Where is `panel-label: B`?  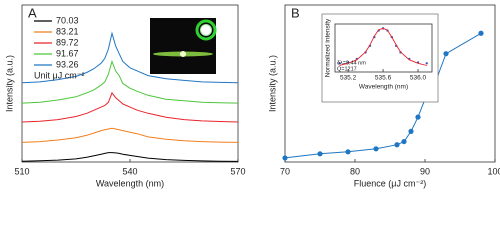 panel-label: B is located at coordinates (295, 12).